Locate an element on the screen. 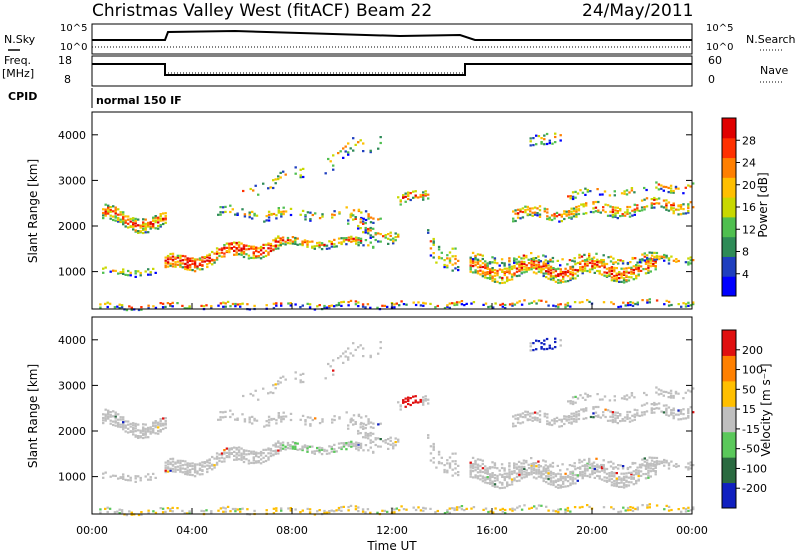 This screenshot has width=800, height=554. x-tick-label: 04:00 is located at coordinates (192, 530).